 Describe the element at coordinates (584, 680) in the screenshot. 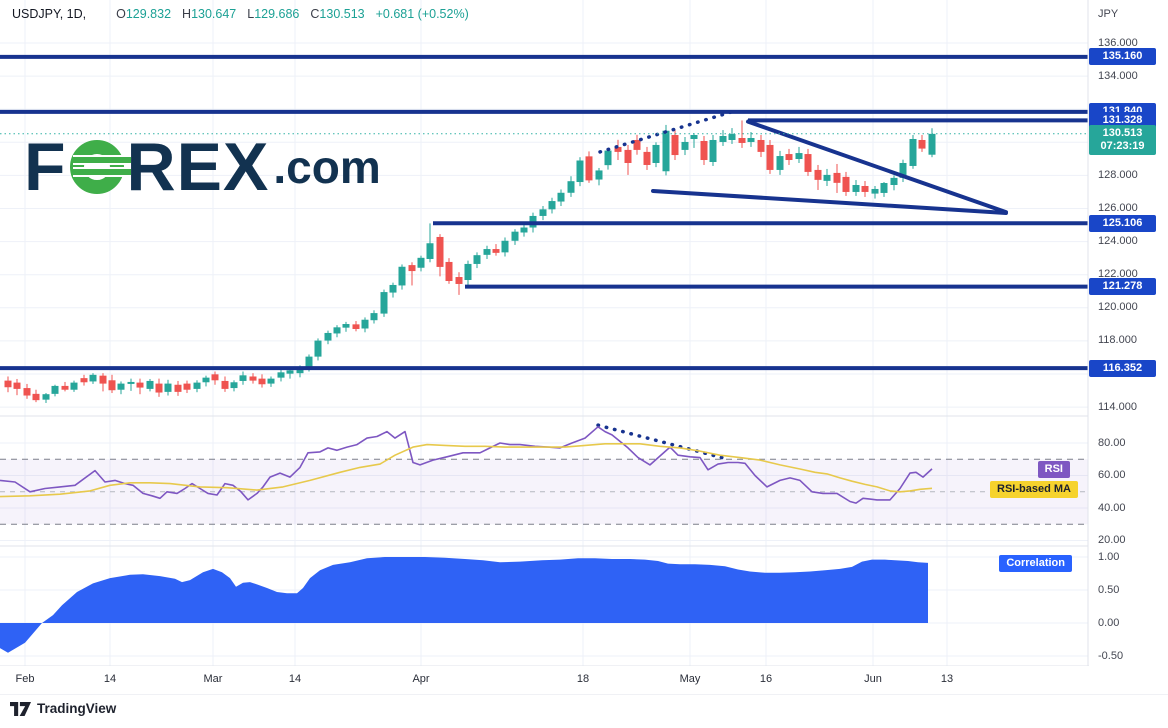

I see `time-axis: Feb 14 Mar 14 Apr 18 May 16 Jun 13` at that location.